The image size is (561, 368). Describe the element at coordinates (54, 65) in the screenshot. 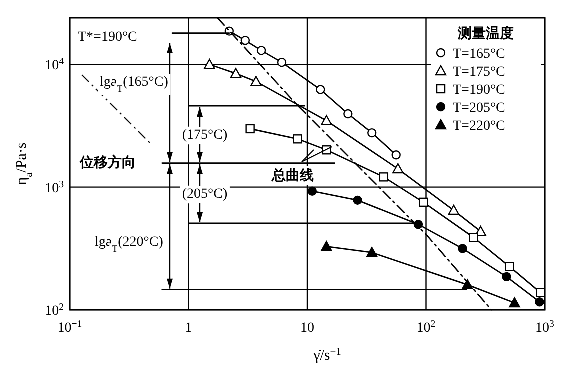

I see `y-tick-label: 10$^{4}$` at that location.